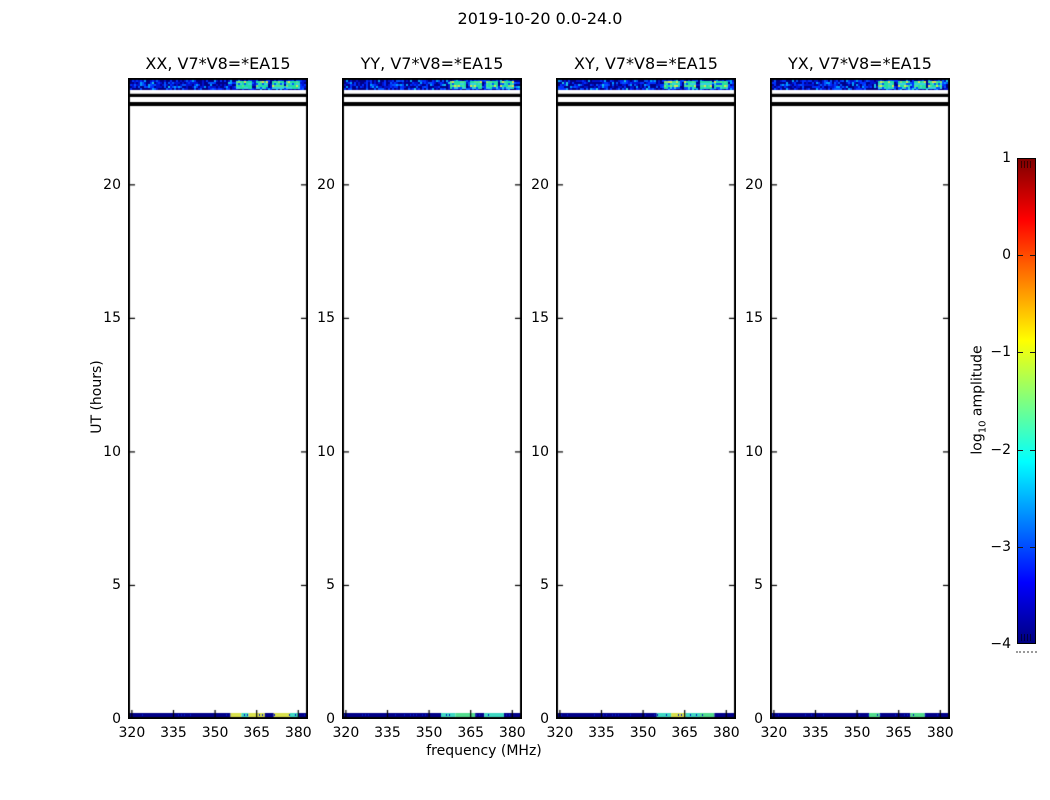 The height and width of the screenshot is (800, 1050). I want to click on colorbar-label-prefix: log, so click(977, 444).